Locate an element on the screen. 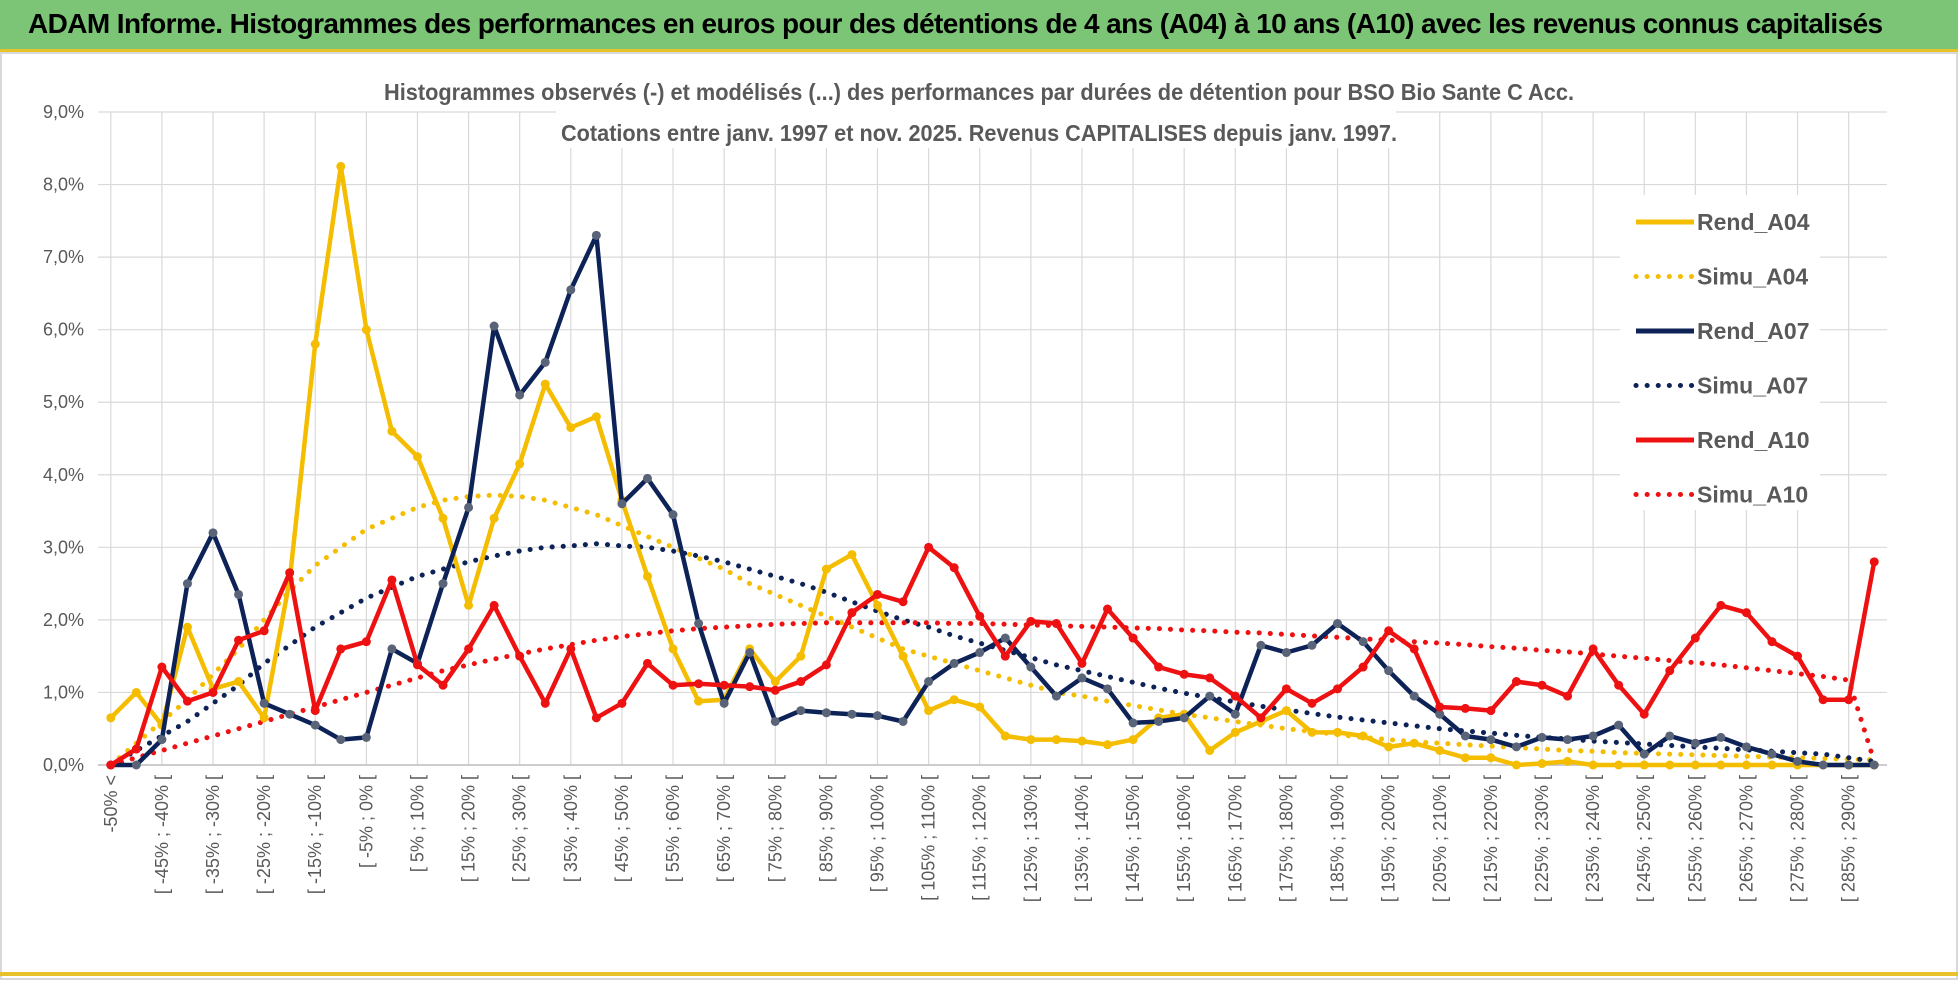 The image size is (1958, 983). y-tick-label: 9,0% is located at coordinates (63, 112).